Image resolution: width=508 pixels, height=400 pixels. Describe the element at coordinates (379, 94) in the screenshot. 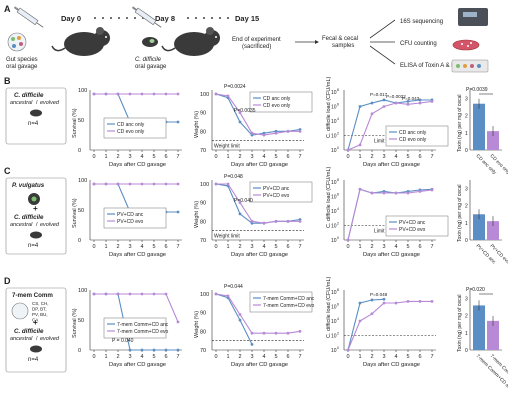

I see `p-value: P=0.017` at that location.